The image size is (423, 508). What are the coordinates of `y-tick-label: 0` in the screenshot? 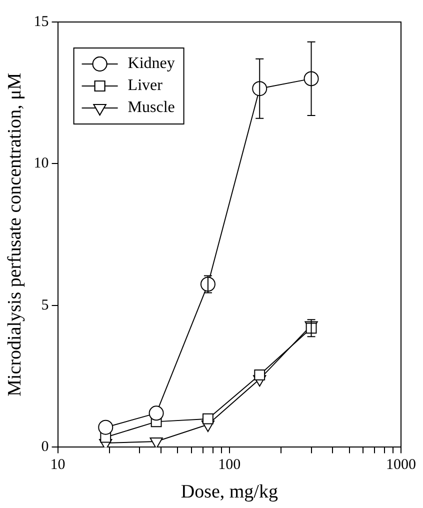 It's located at (45, 447).